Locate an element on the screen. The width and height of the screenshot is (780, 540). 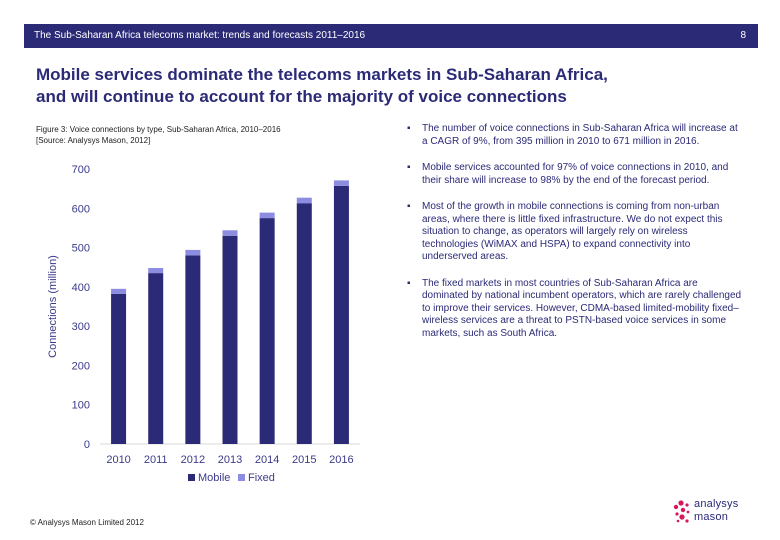
legend-swatch-fixed is located at coordinates (241, 477).